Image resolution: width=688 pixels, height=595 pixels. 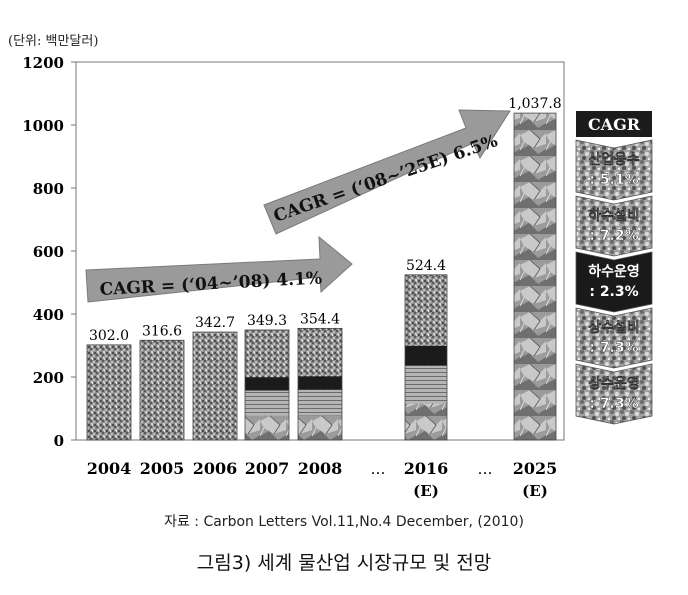 I want to click on bar-2016, so click(x=426, y=357).